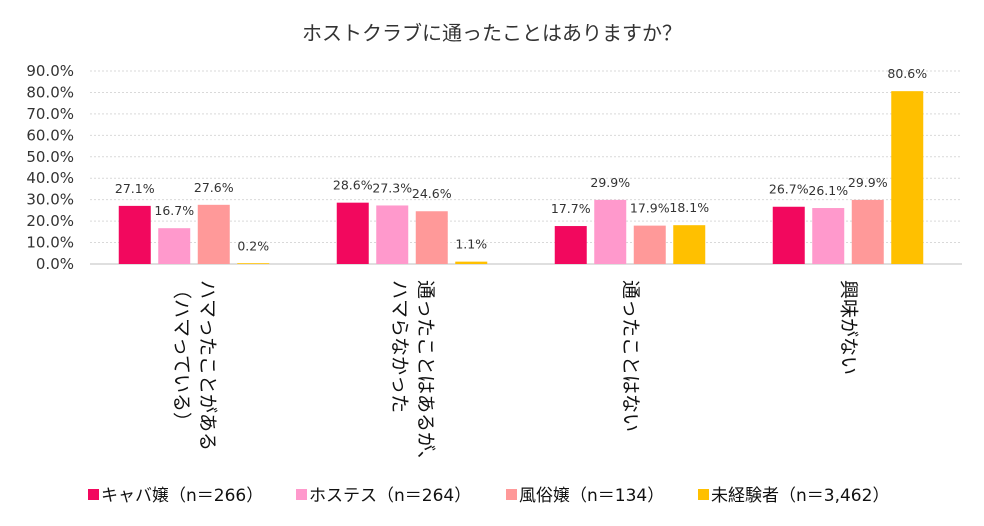 The image size is (984, 526). What do you see at coordinates (135, 188) in the screenshot?
I see `data-label: 27.1%` at bounding box center [135, 188].